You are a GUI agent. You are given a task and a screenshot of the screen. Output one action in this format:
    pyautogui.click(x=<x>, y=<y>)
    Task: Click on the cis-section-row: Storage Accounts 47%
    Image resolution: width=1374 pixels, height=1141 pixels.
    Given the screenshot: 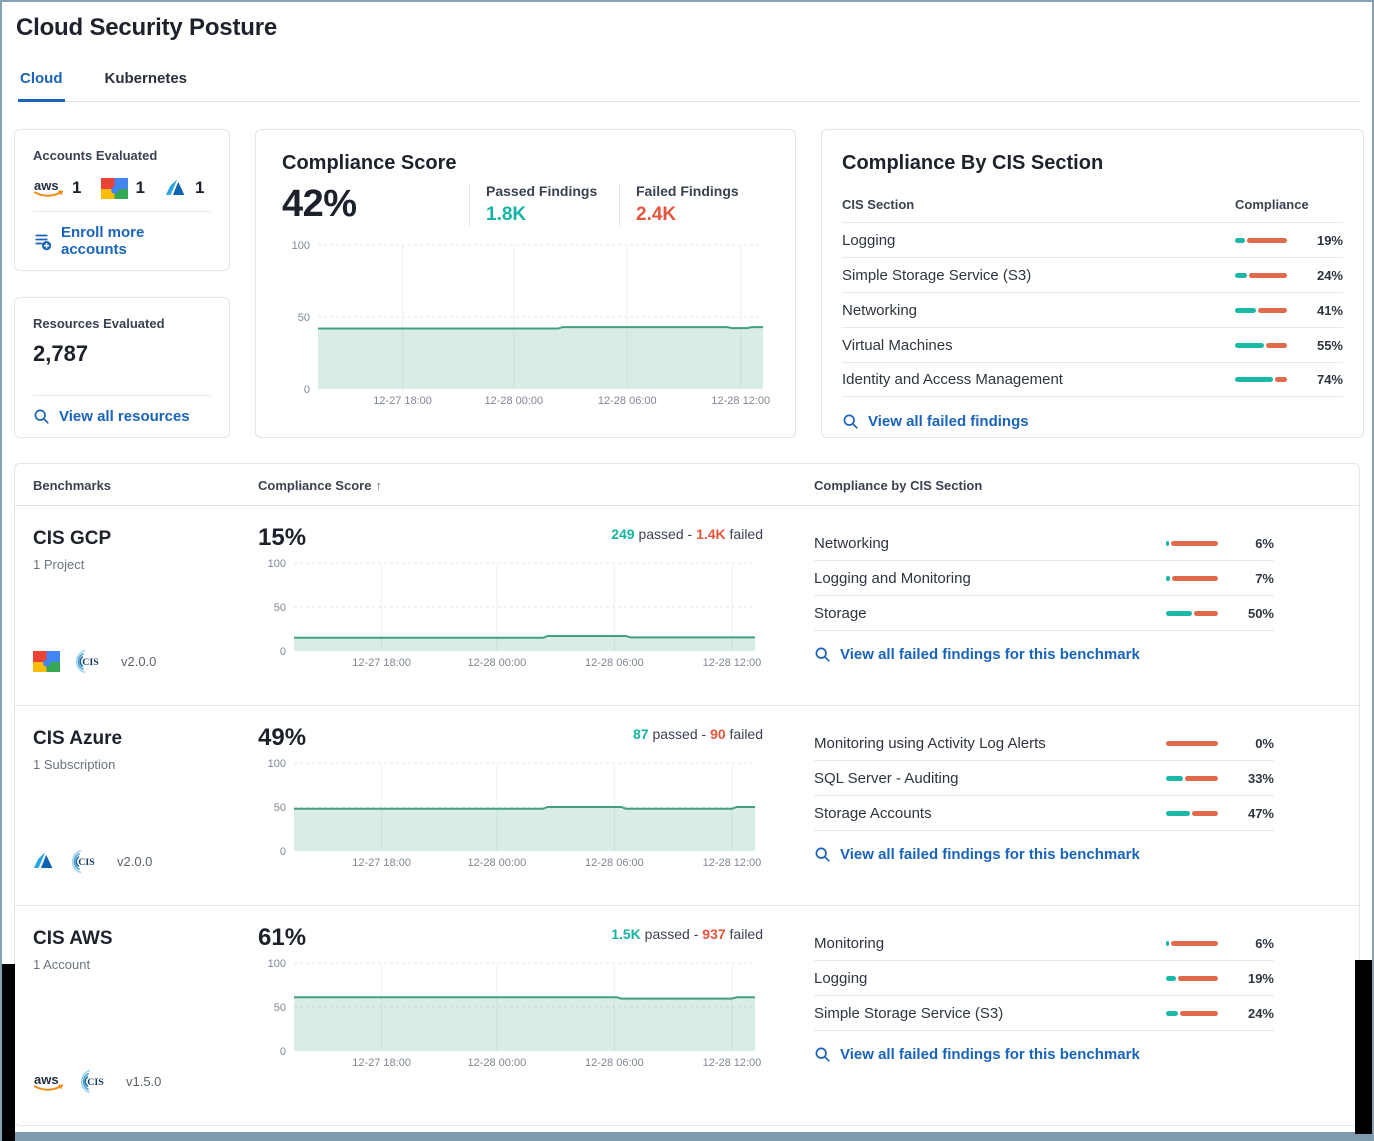 What is the action you would take?
    pyautogui.click(x=1044, y=813)
    